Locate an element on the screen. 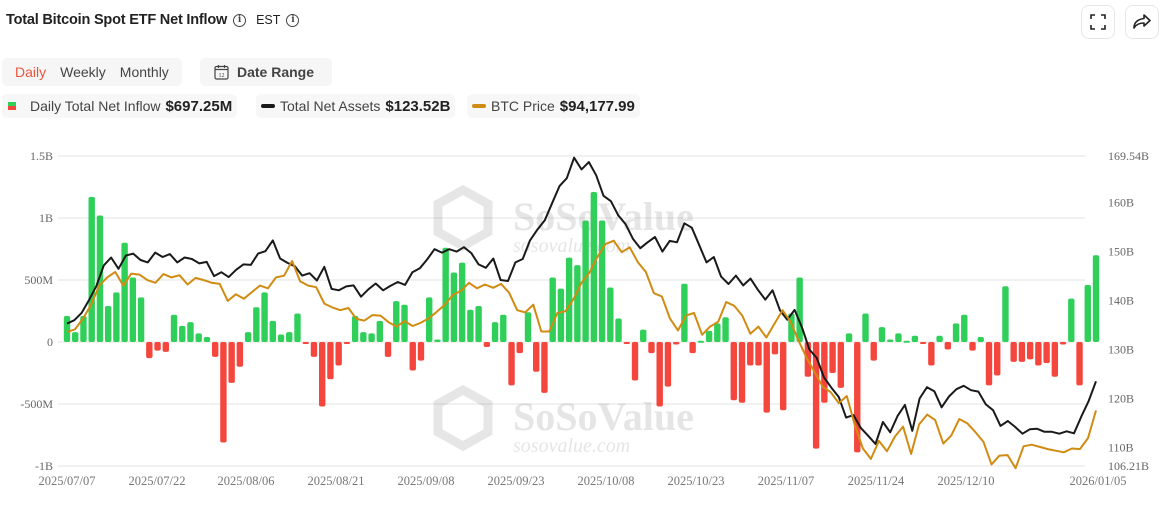 This screenshot has width=1170, height=510. date-range-button: 12 Date Range is located at coordinates (266, 72).